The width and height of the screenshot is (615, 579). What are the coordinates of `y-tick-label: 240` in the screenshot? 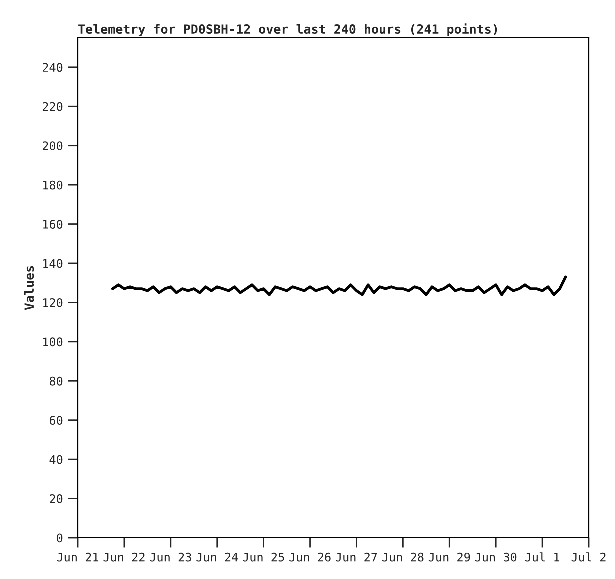 It's located at (52, 67).